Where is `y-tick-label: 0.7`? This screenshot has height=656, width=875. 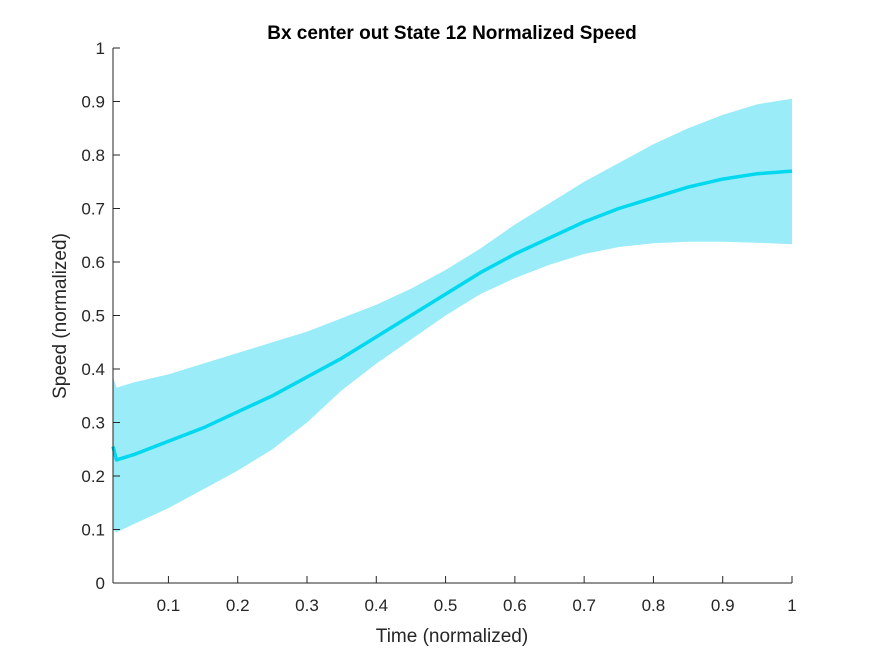
y-tick-label: 0.7 is located at coordinates (93, 209).